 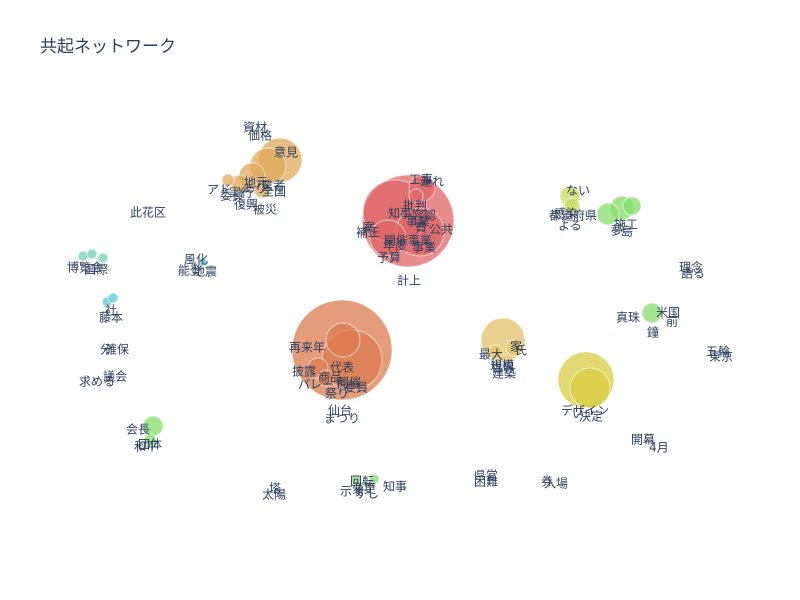 What do you see at coordinates (260, 135) in the screenshot?
I see `node-label: 価格` at bounding box center [260, 135].